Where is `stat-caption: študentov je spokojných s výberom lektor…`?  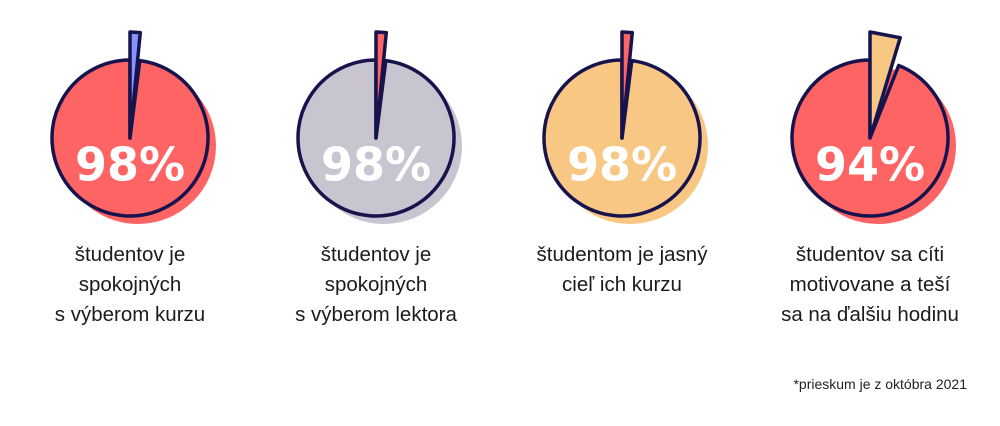
stat-caption: študentov je spokojných s výberom lektor… is located at coordinates (376, 284).